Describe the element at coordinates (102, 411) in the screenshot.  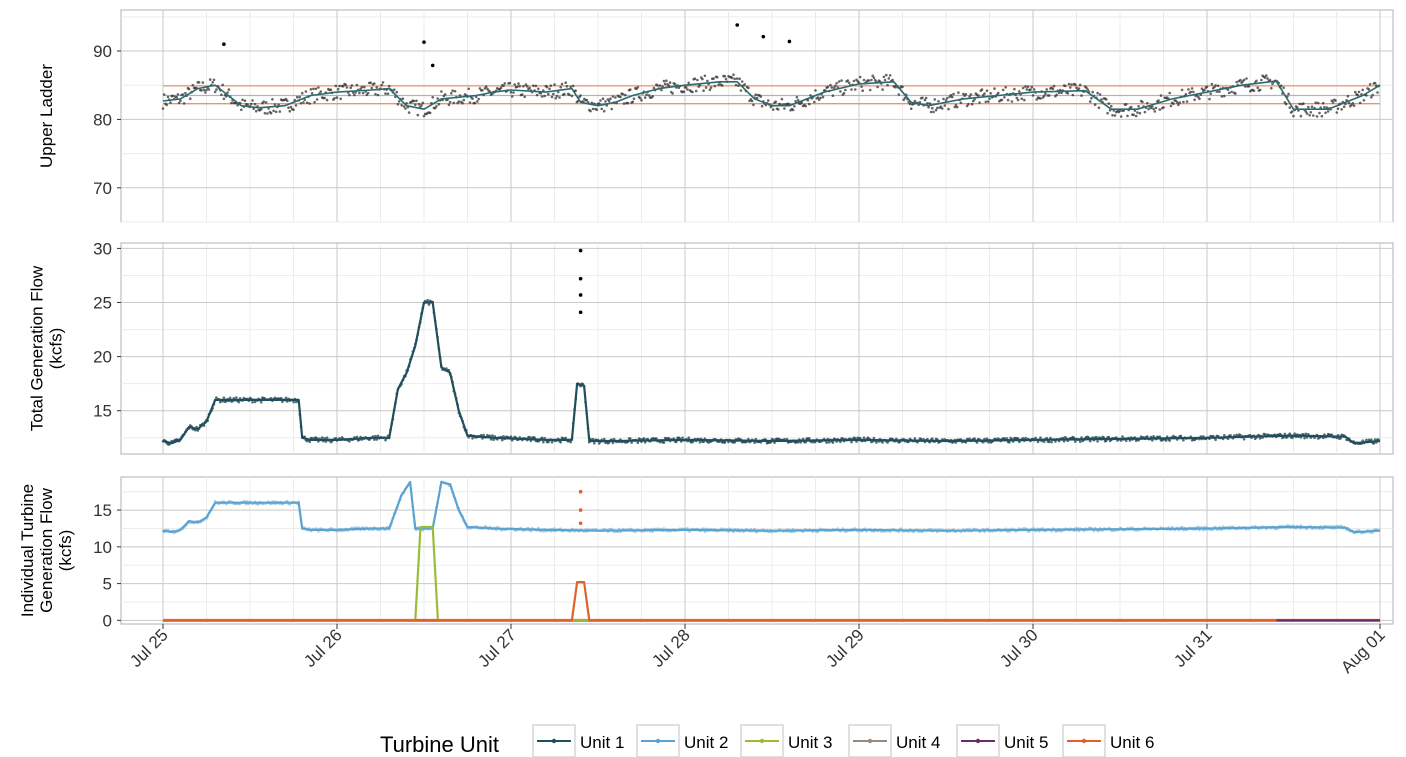
I see `y-tick-label: 15` at that location.